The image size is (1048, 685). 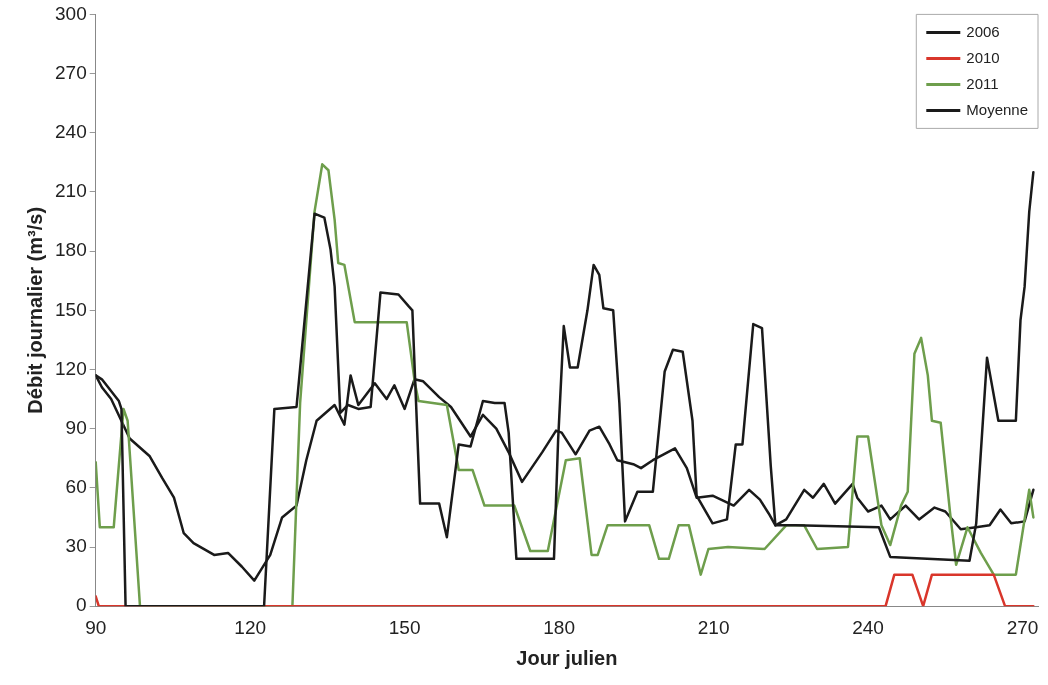 I want to click on y-tick-label: 150, so click(x=71, y=309).